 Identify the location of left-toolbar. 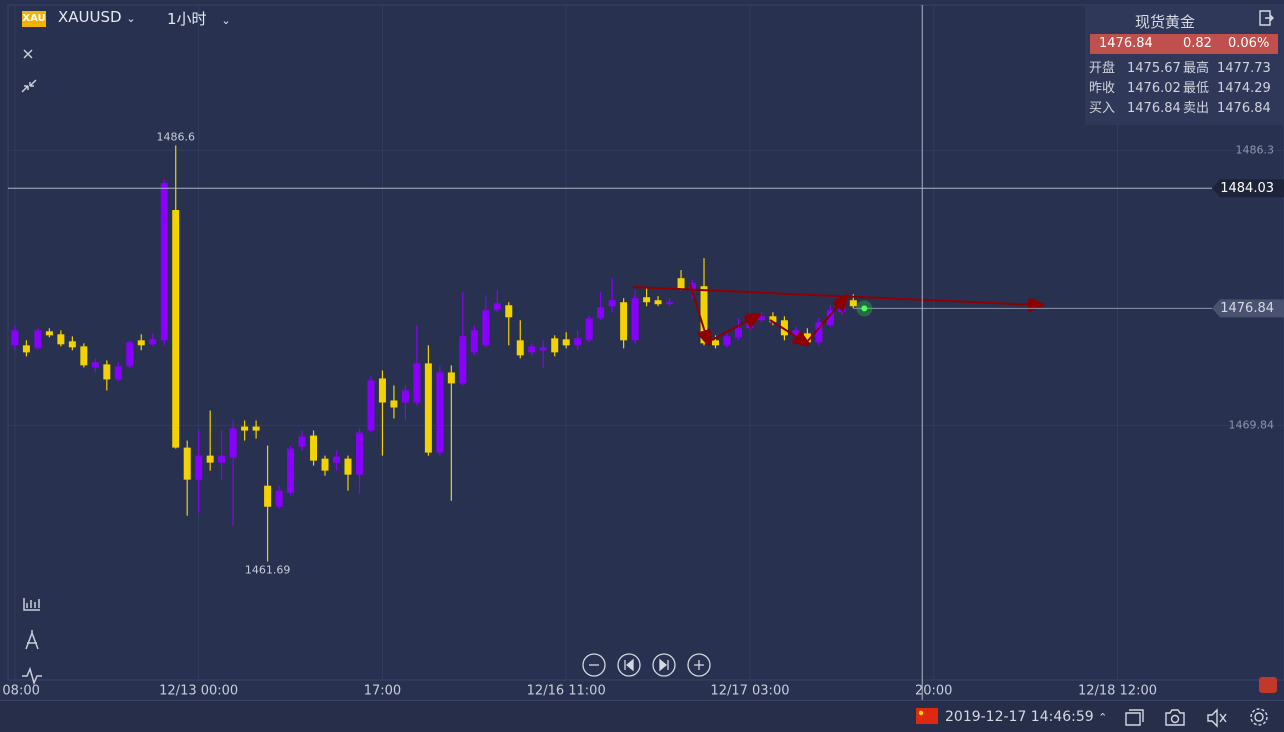
(31, 367).